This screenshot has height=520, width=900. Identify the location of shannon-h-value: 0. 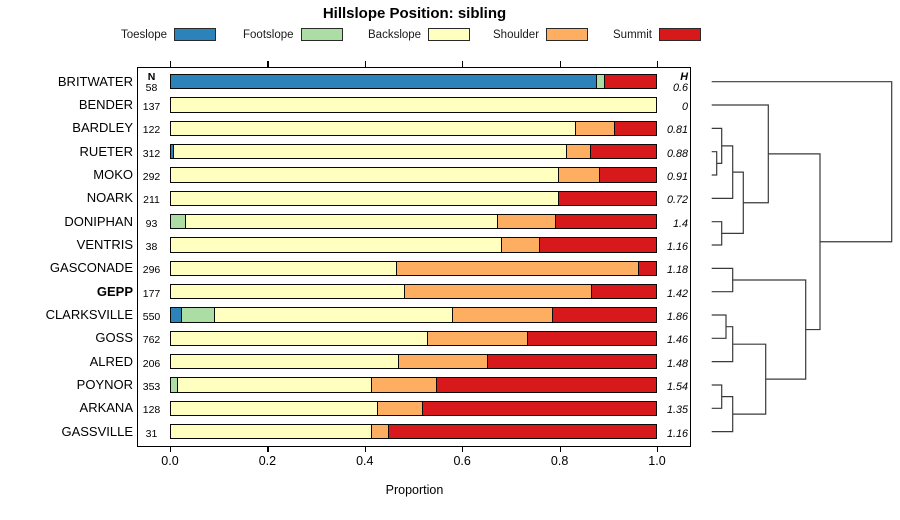
(684, 107).